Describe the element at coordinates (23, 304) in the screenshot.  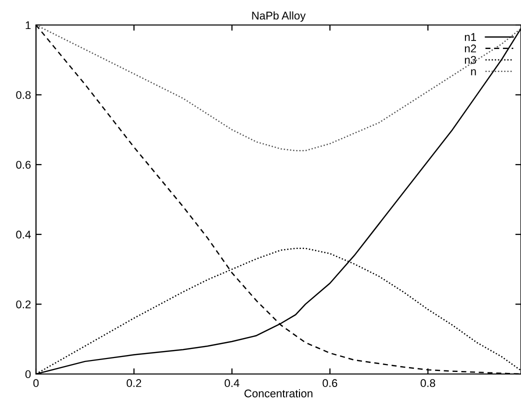
I see `y-tick-label: 0.2` at that location.